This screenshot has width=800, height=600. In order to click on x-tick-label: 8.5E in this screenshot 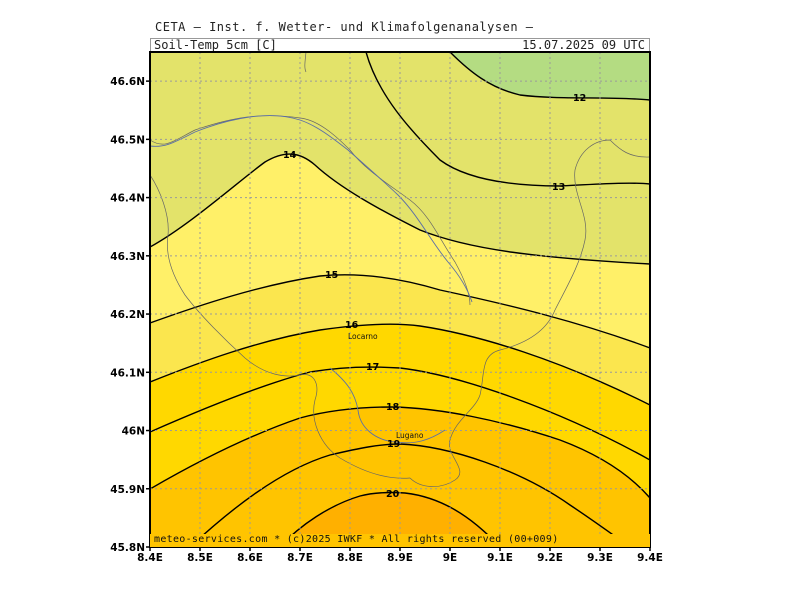, I will do `click(200, 558)`.